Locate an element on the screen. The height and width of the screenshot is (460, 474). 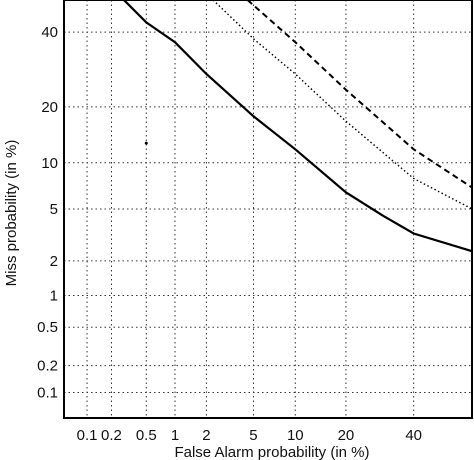
x-tick-label: 0.5 is located at coordinates (146, 435).